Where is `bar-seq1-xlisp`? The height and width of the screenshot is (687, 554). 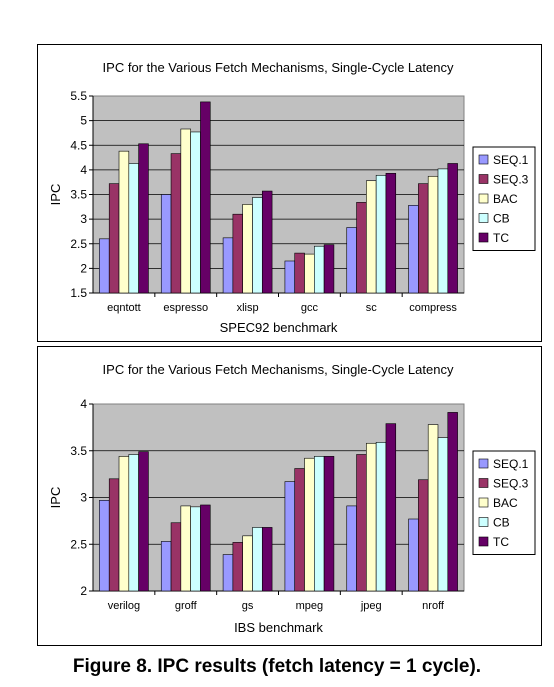 bar-seq1-xlisp is located at coordinates (228, 265).